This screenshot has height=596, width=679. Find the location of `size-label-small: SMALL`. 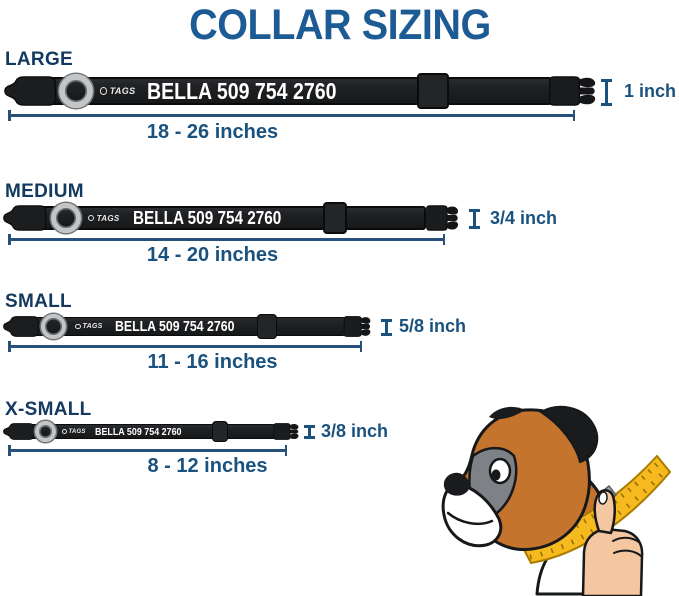

size-label-small: SMALL is located at coordinates (38, 301).